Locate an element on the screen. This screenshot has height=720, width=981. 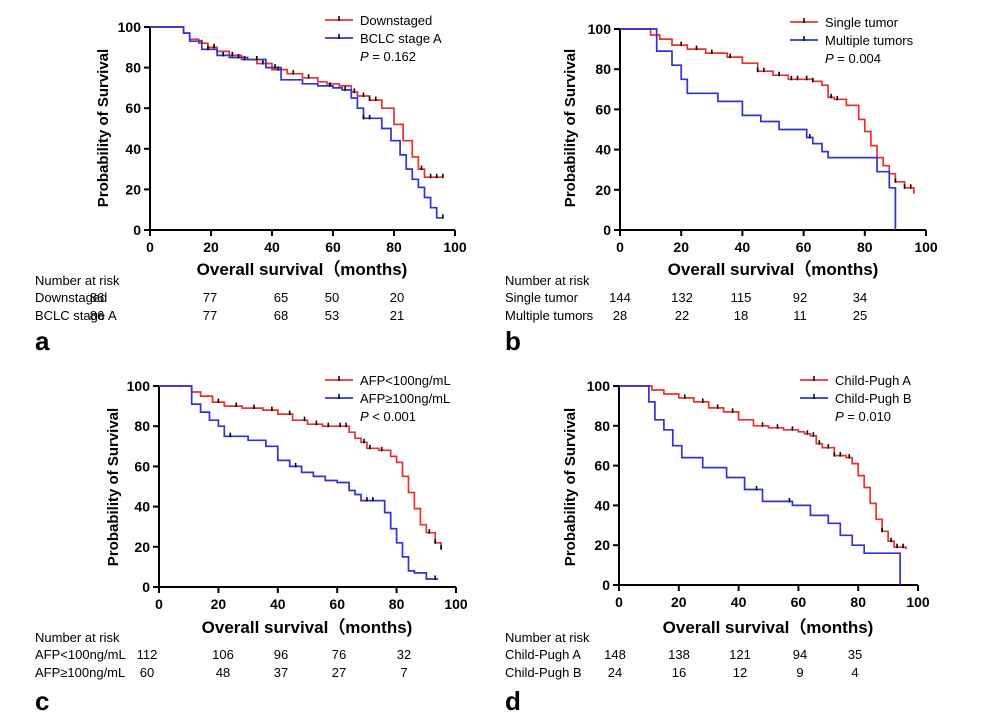
panel-letter: c is located at coordinates (42, 701).